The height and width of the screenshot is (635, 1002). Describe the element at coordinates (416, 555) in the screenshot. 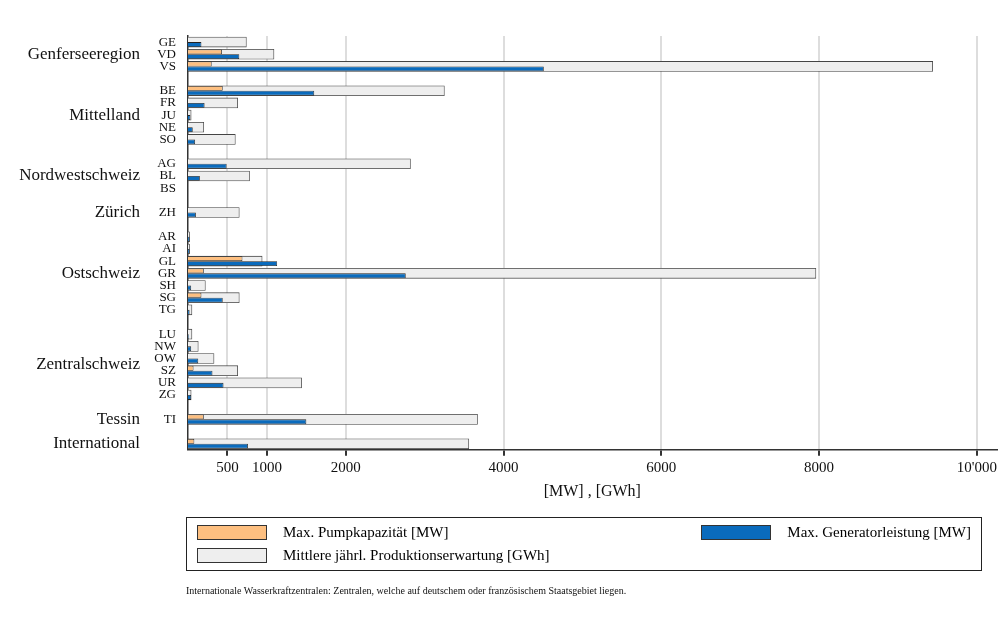

I see `legend-label: Mittlere jährl. Produktionserwartung [GWh]` at that location.